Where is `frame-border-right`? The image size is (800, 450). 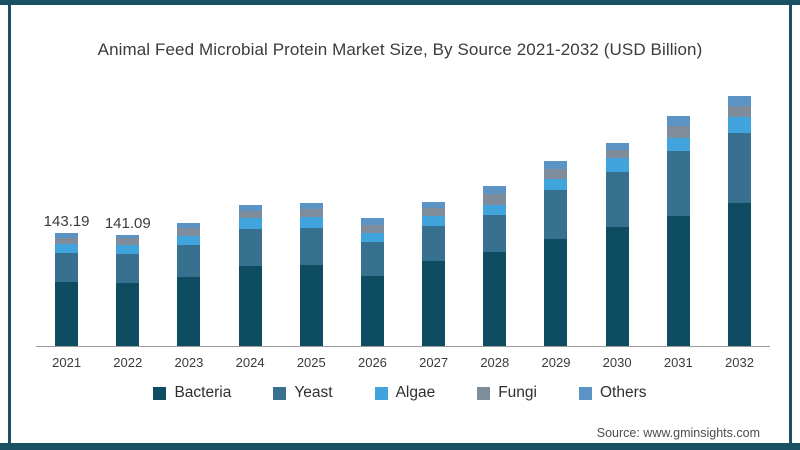
frame-border-right is located at coordinates (790, 225).